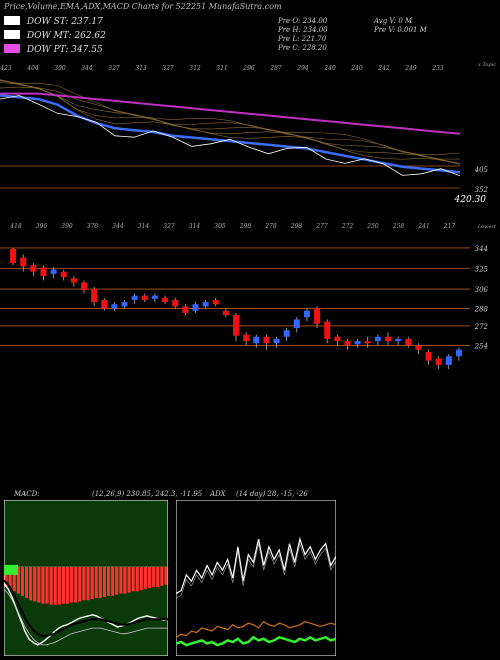 The width and height of the screenshot is (500, 660). Describe the element at coordinates (15, 226) in the screenshot. I see `bottom-tick-label: 418` at that location.